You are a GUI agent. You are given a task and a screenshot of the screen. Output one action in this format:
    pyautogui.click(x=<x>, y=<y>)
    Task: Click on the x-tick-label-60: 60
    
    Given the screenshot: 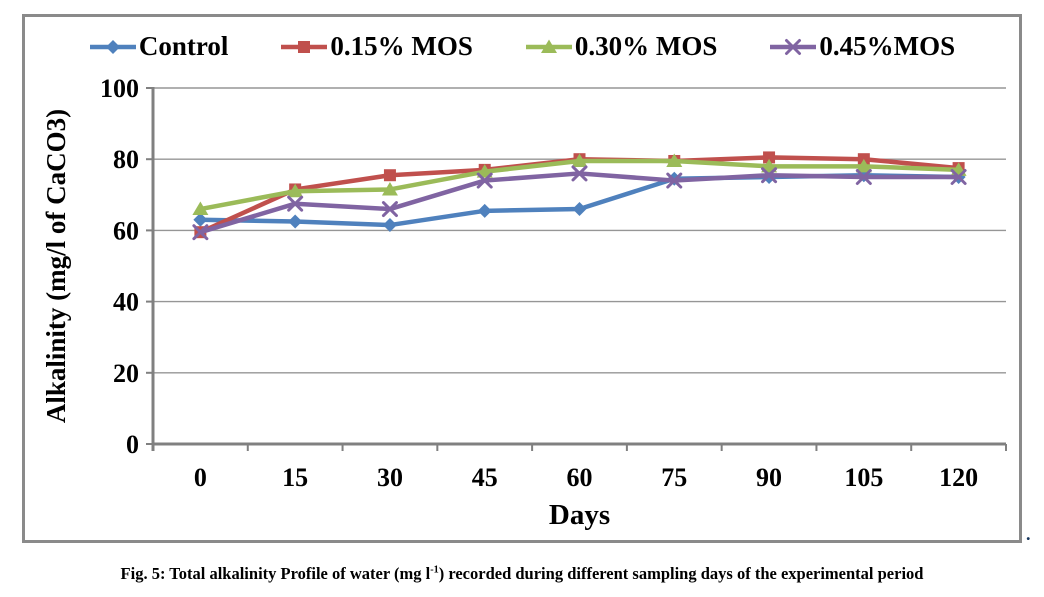 What is the action you would take?
    pyautogui.click(x=580, y=477)
    